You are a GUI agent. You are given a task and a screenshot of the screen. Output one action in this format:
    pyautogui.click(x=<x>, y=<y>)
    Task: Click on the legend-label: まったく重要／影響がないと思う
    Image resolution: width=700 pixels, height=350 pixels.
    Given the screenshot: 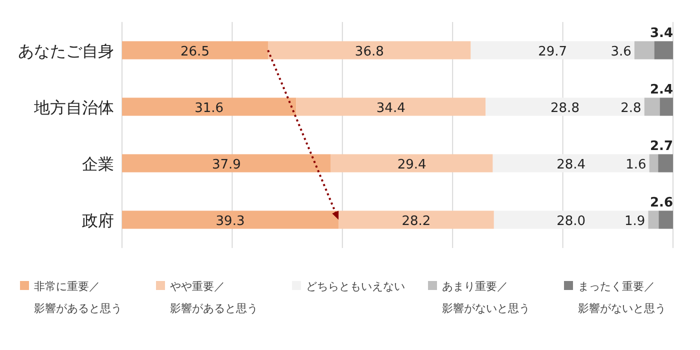 What is the action you would take?
    pyautogui.click(x=622, y=297)
    